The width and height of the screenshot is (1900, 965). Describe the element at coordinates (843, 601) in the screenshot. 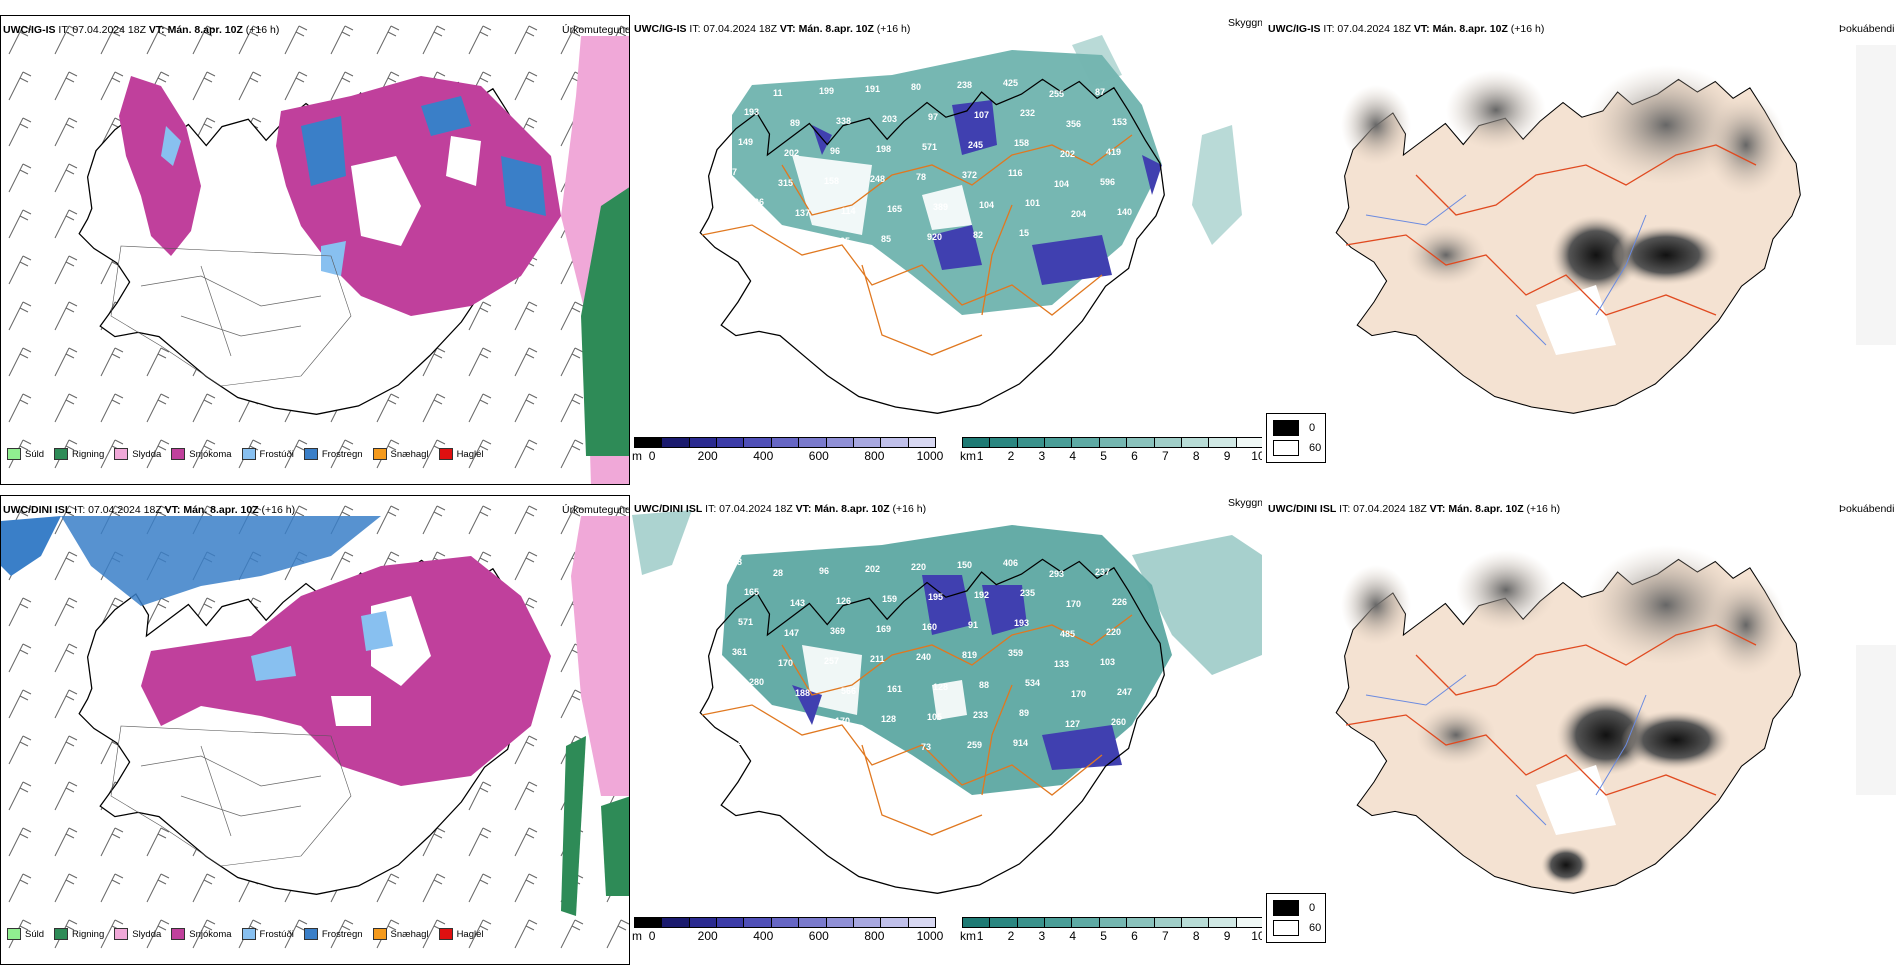

I see `ceiling-value: 126` at that location.